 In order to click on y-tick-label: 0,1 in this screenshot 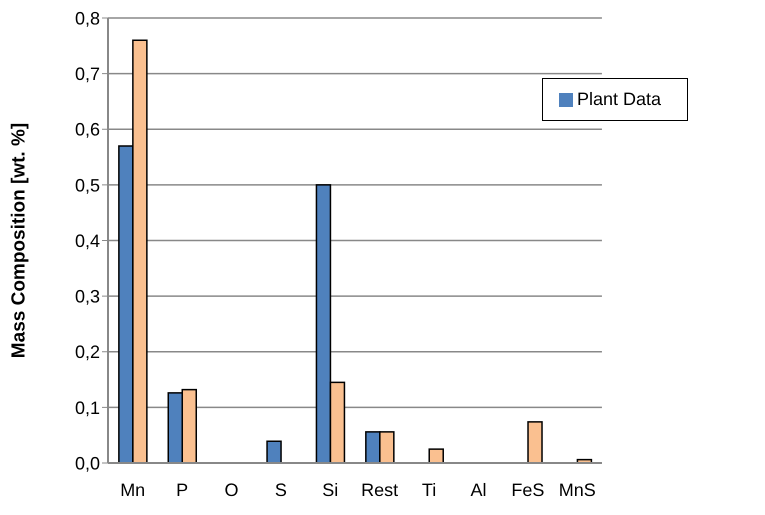, I will do `click(87, 408)`.